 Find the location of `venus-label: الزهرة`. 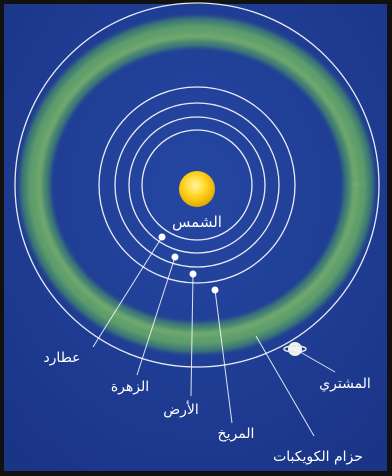

venus-label: الزهرة is located at coordinates (130, 387).